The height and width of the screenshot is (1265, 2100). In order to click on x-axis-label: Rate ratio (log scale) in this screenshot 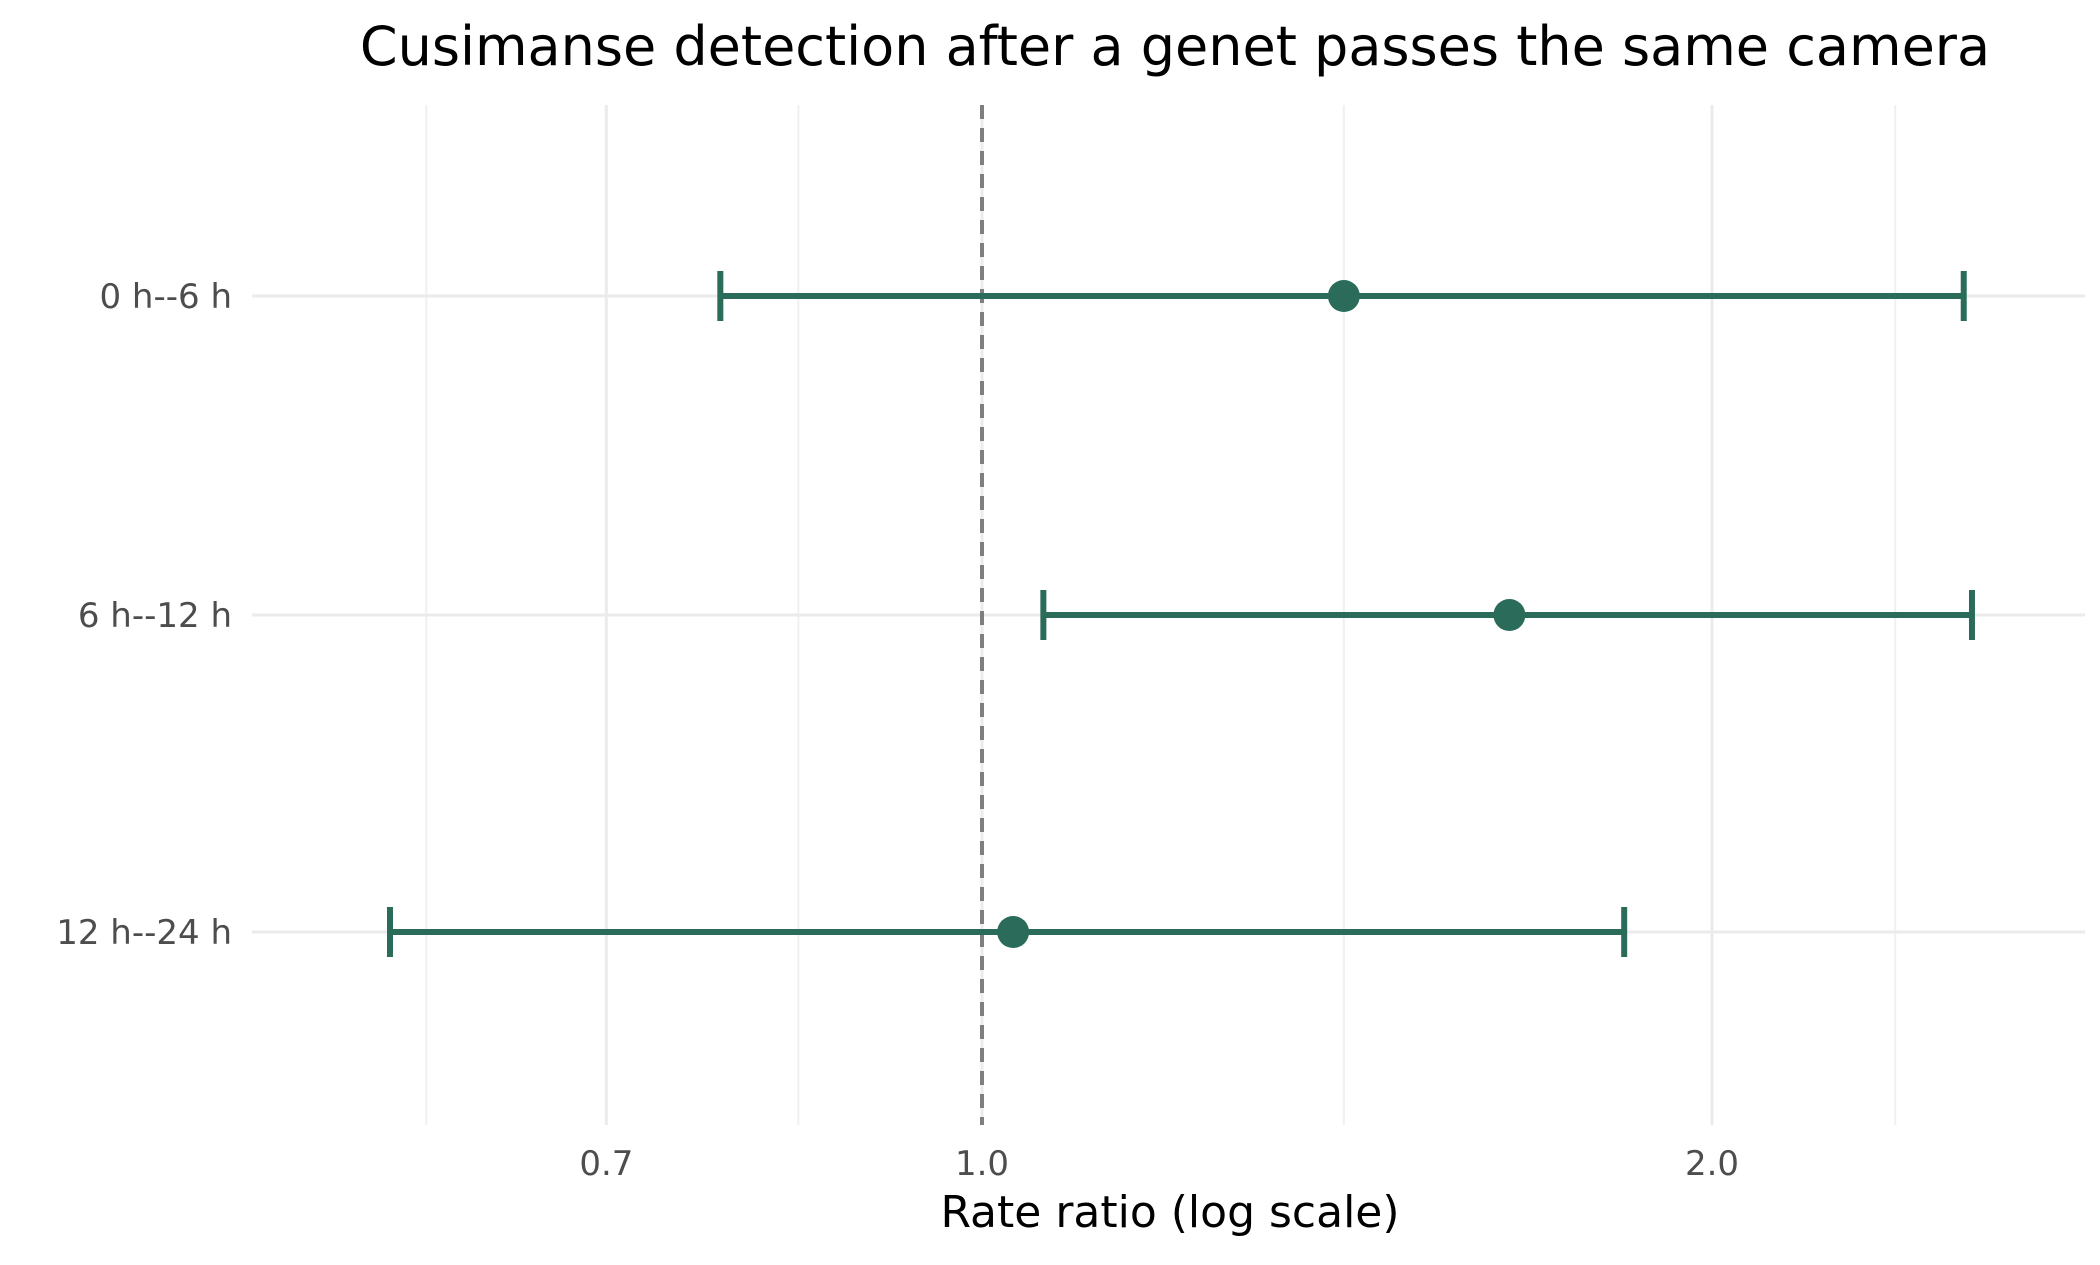, I will do `click(1169, 1212)`.